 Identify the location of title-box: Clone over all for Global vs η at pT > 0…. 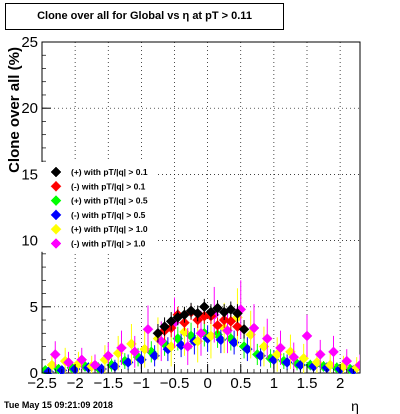
(144, 16).